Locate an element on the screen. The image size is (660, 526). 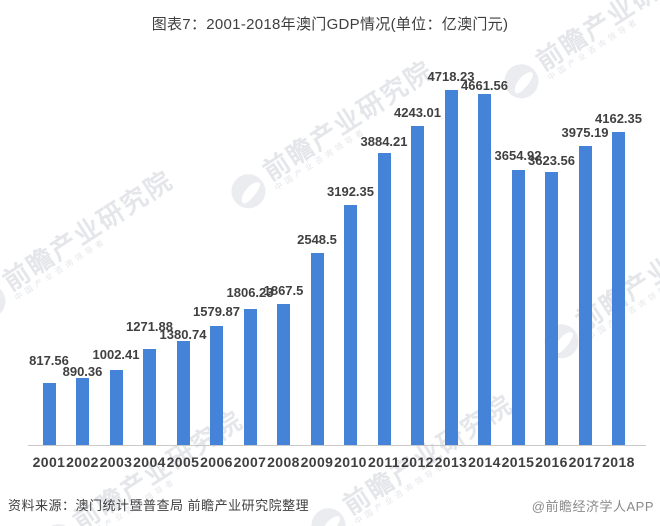
x-axis-tick-label: 2017 is located at coordinates (585, 462).